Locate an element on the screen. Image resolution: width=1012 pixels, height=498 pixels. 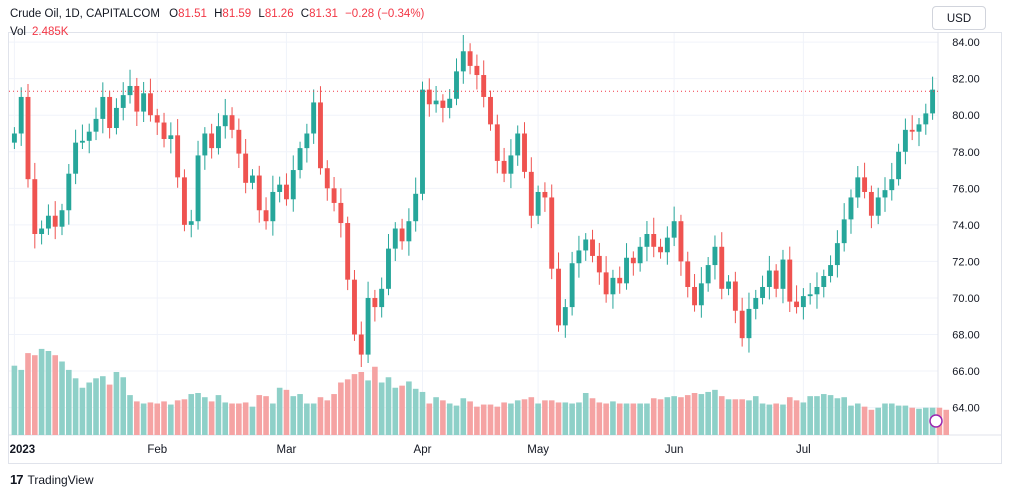
open-label: O is located at coordinates (174, 14).